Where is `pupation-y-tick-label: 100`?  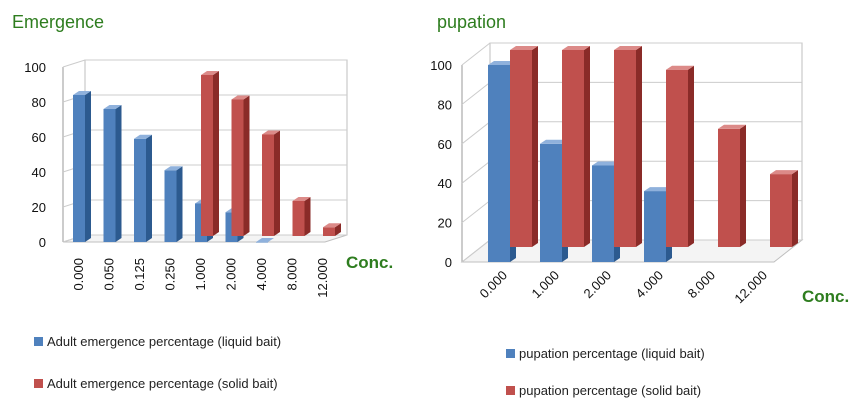 pupation-y-tick-label: 100 is located at coordinates (441, 65).